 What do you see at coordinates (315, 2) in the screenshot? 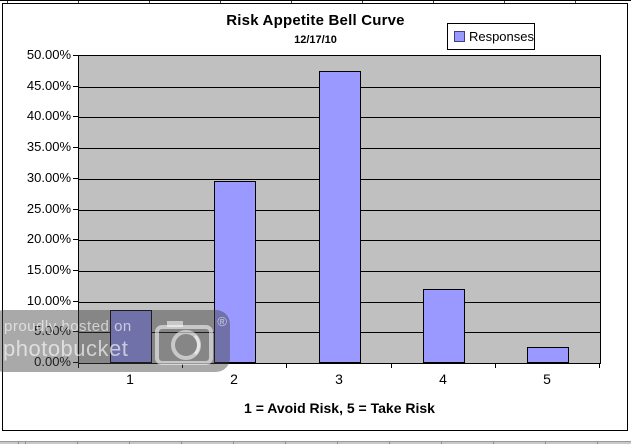
I see `worksheet-top-gridline` at bounding box center [315, 2].